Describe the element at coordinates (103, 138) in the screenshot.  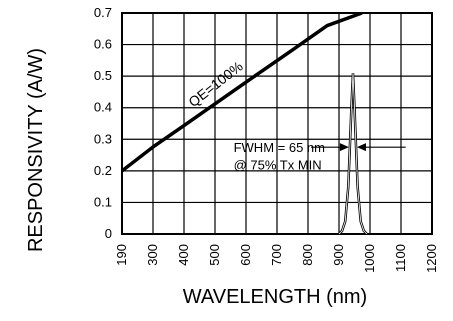
I see `y-tick-label: 0.3` at that location.